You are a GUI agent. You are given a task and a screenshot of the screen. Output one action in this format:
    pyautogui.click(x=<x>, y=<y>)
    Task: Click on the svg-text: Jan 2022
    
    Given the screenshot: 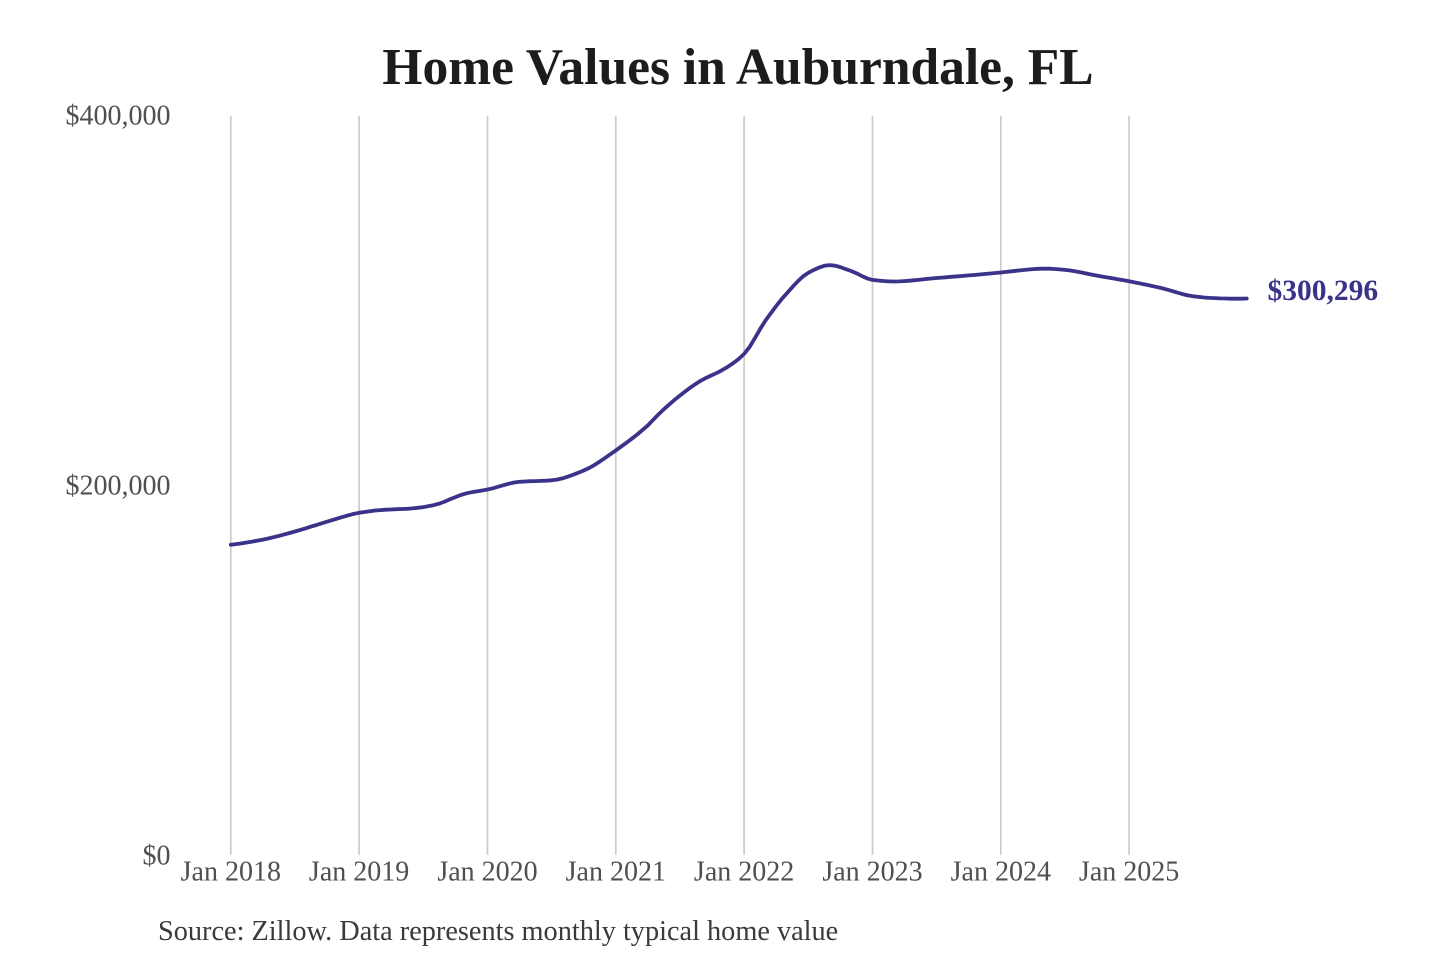 What is the action you would take?
    pyautogui.click(x=744, y=872)
    